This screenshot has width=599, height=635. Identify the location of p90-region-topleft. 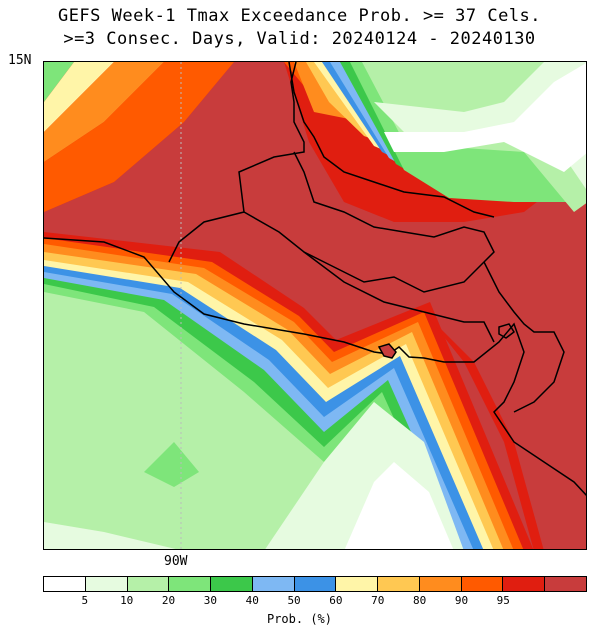
(139, 137).